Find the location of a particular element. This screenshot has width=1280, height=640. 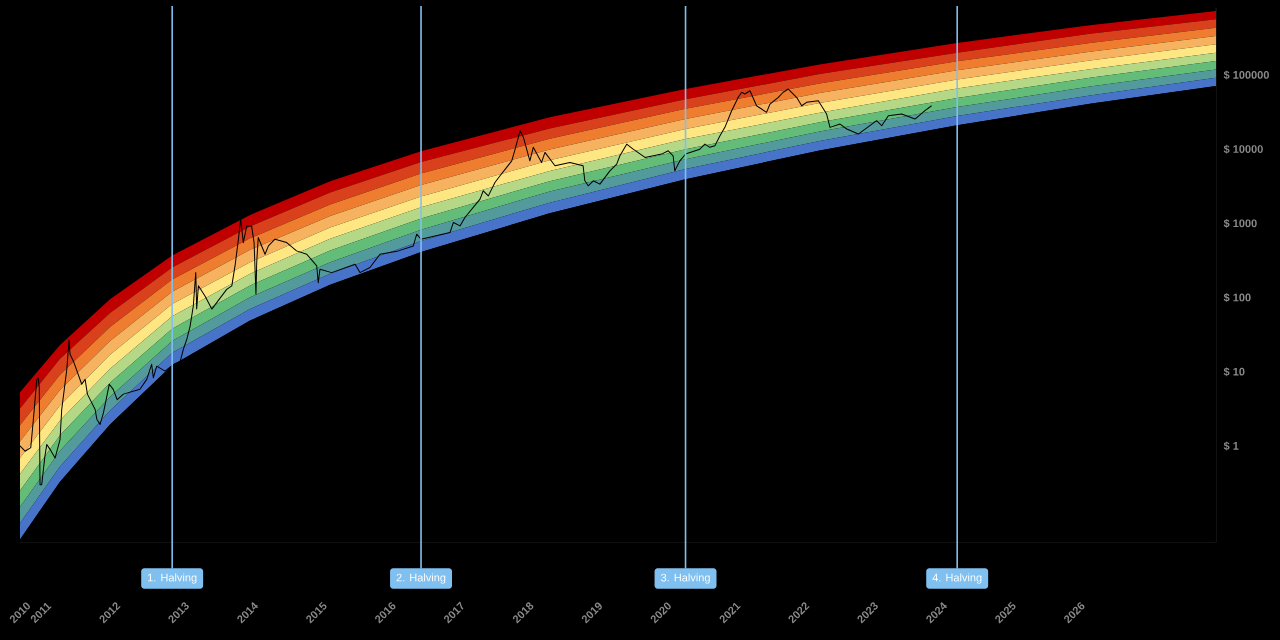

y-tick-label: $ 1000 is located at coordinates (1240, 223).